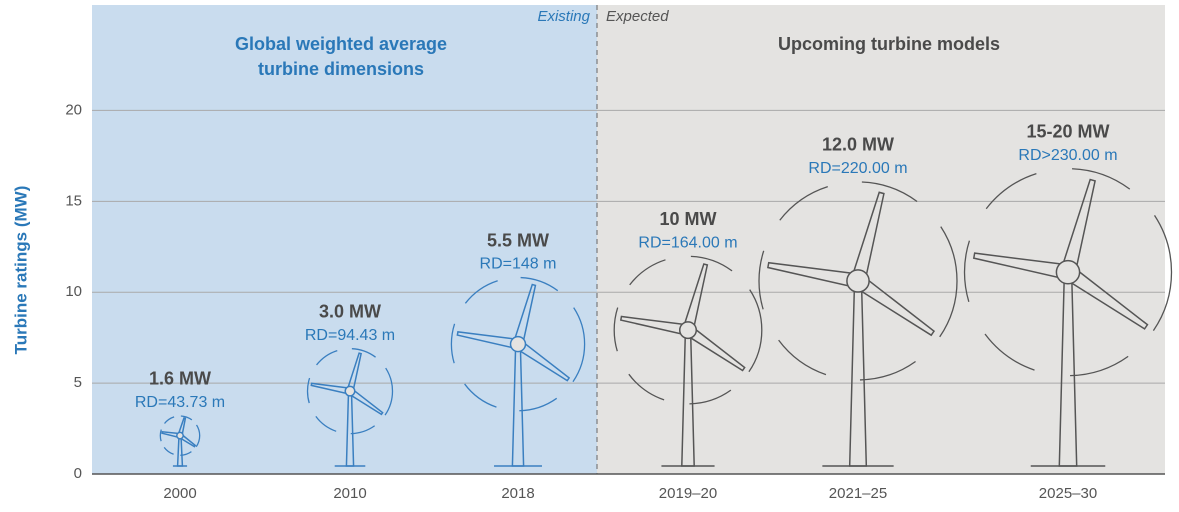  What do you see at coordinates (518, 264) in the screenshot?
I see `rd-label: RD=148 m` at bounding box center [518, 264].